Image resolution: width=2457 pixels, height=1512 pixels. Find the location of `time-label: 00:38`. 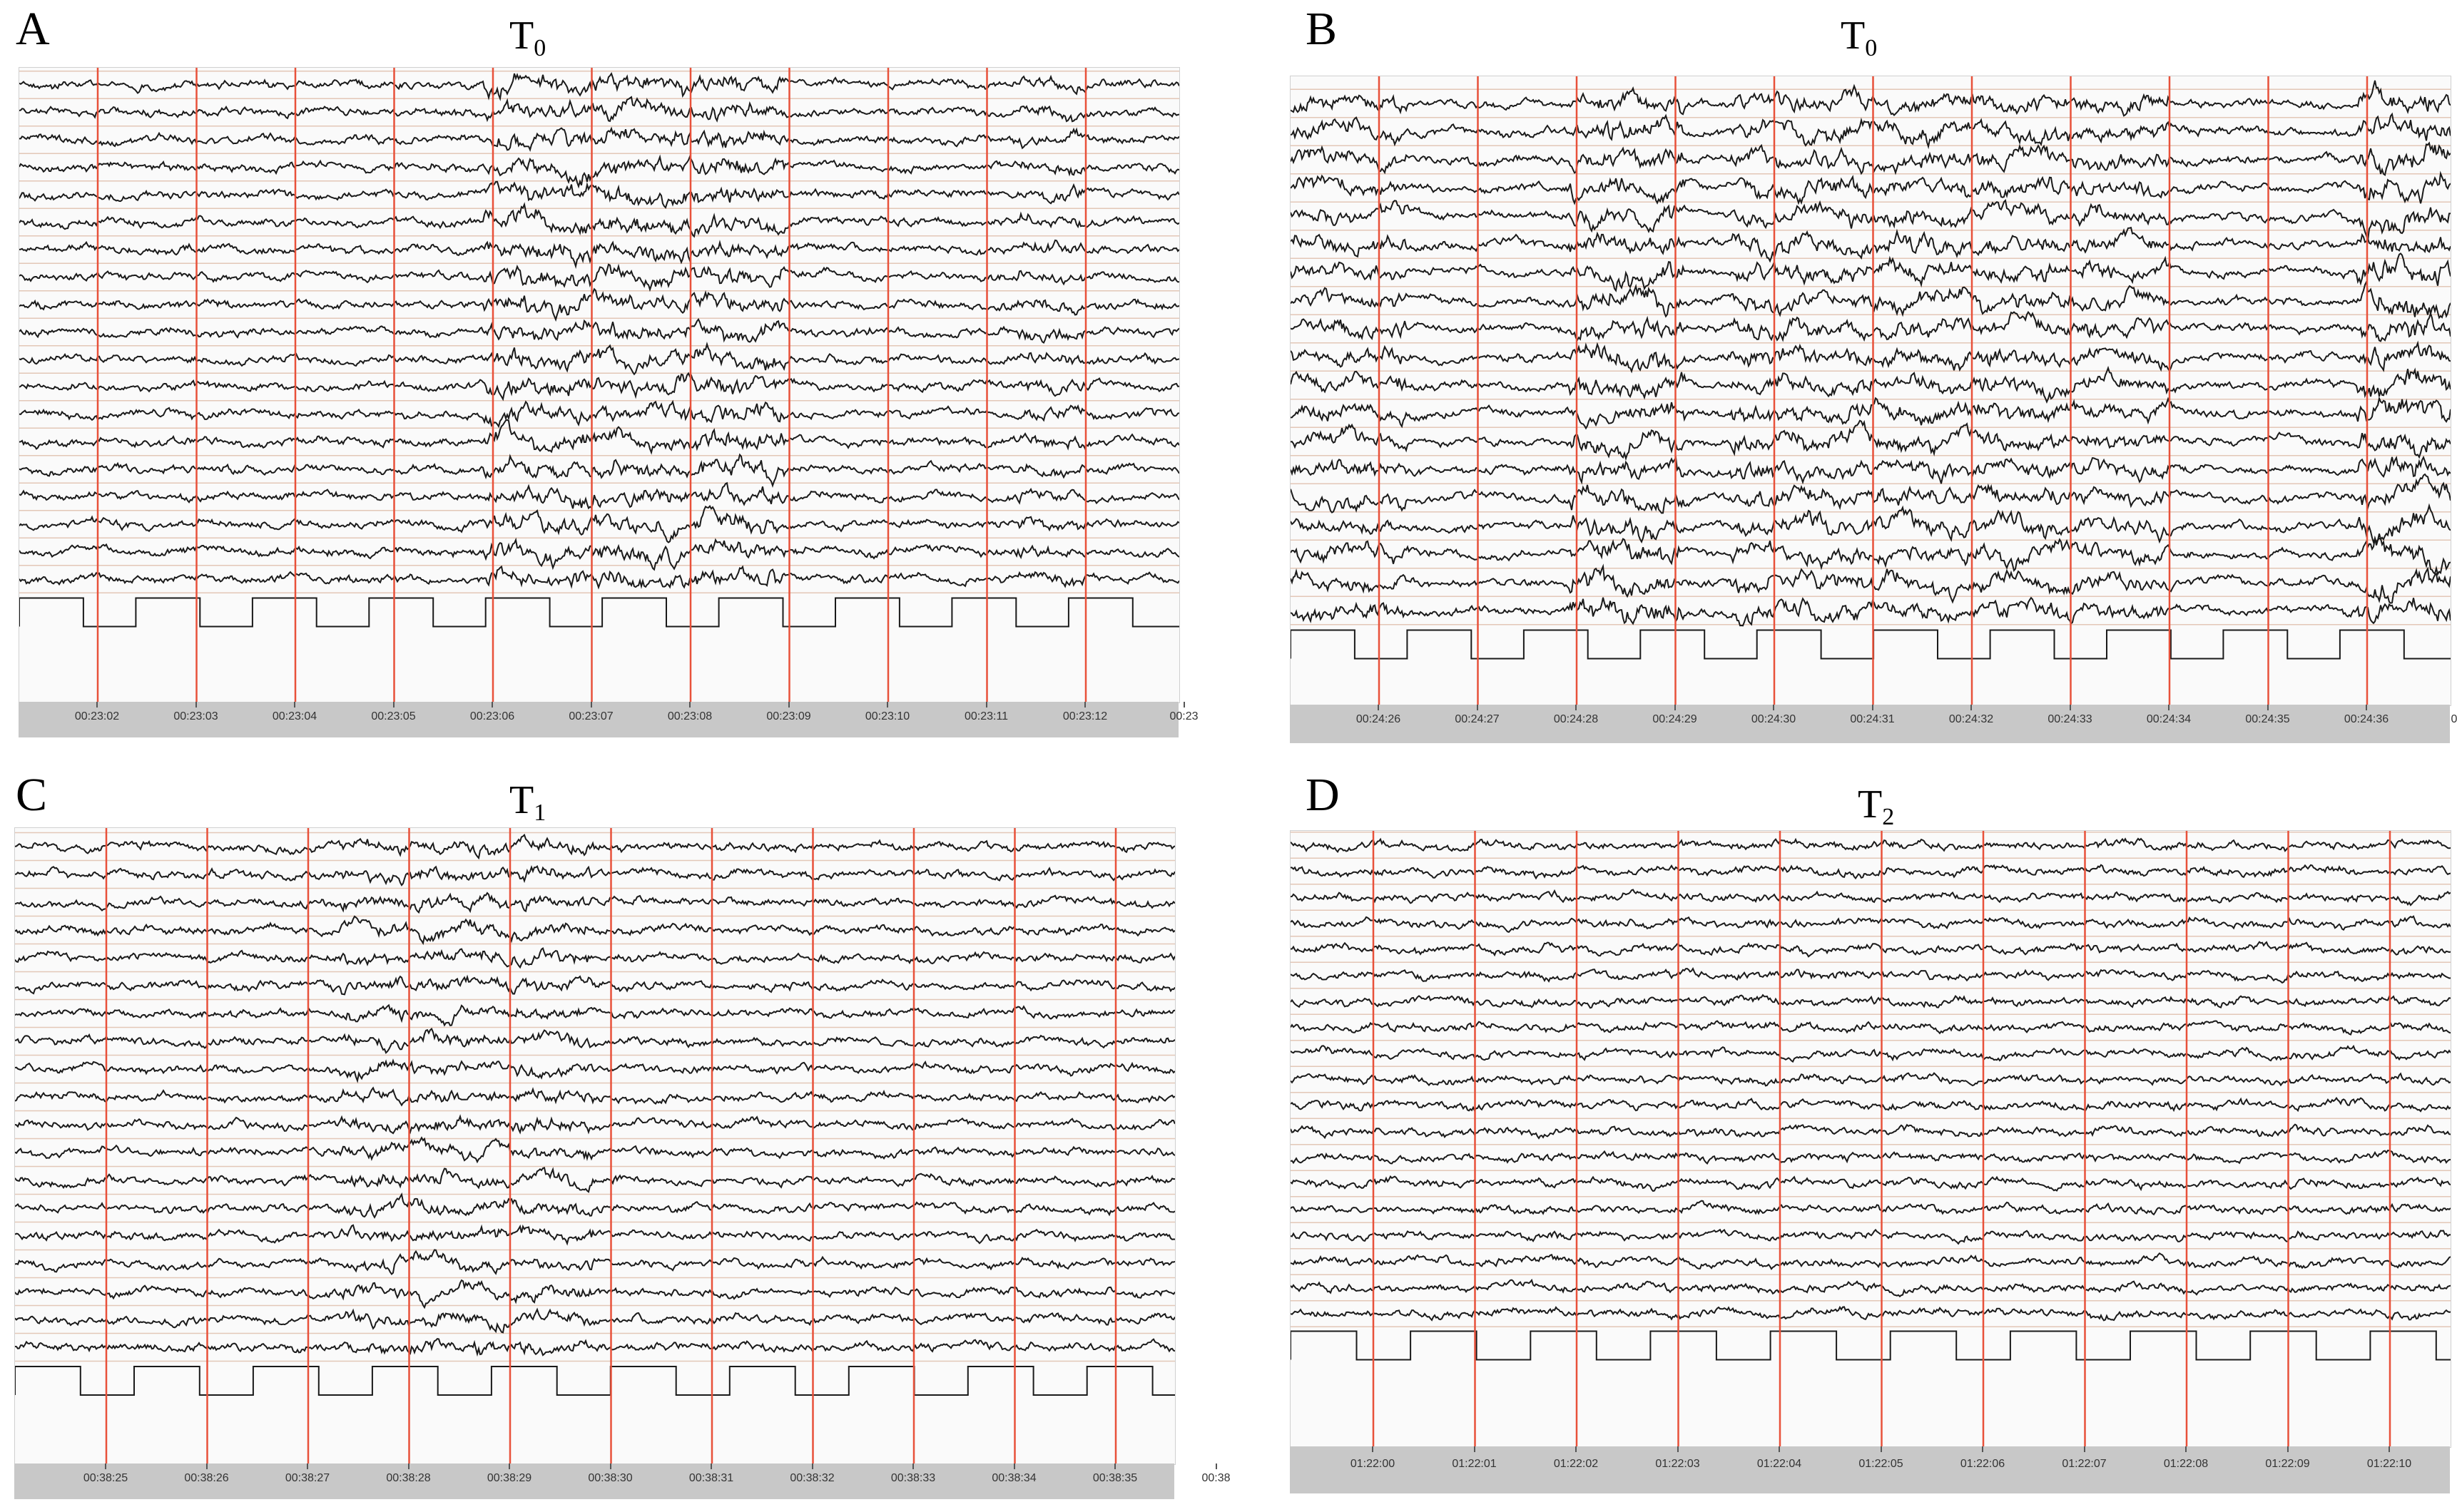

time-label: 00:38 is located at coordinates (1216, 1478).